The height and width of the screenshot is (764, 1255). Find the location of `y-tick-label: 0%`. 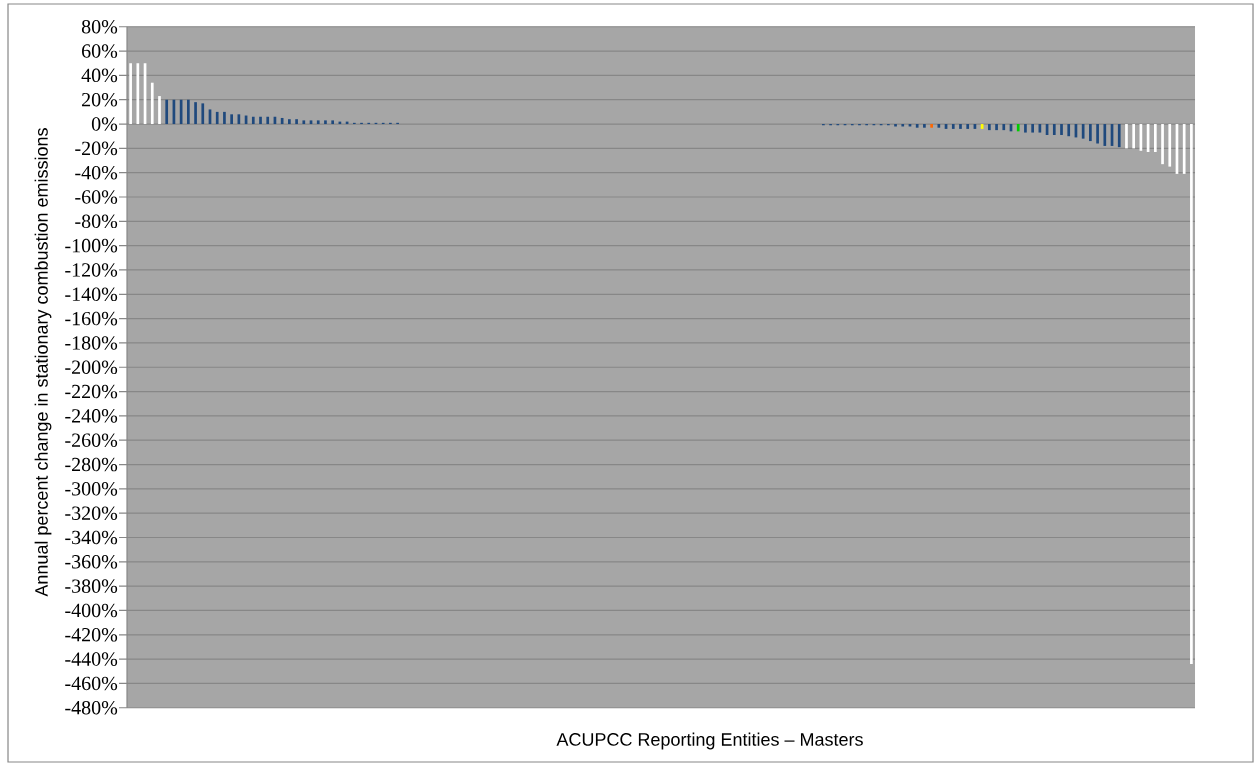

y-tick-label: 0% is located at coordinates (104, 124).